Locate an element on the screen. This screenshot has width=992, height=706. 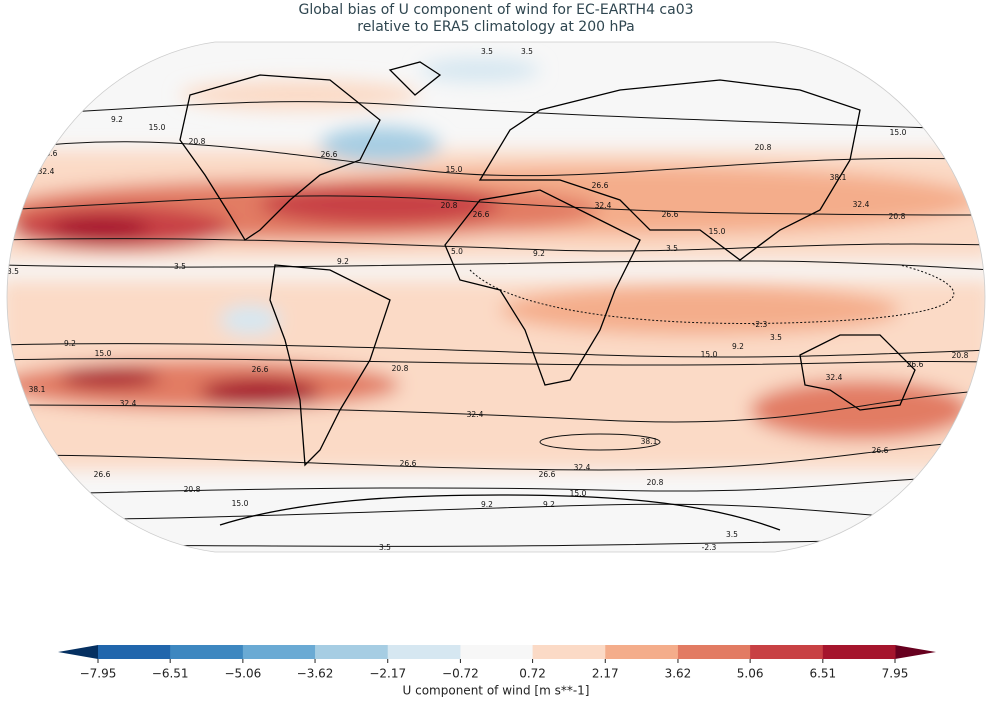
colorbar-tick-label: −3.62 is located at coordinates (315, 674).